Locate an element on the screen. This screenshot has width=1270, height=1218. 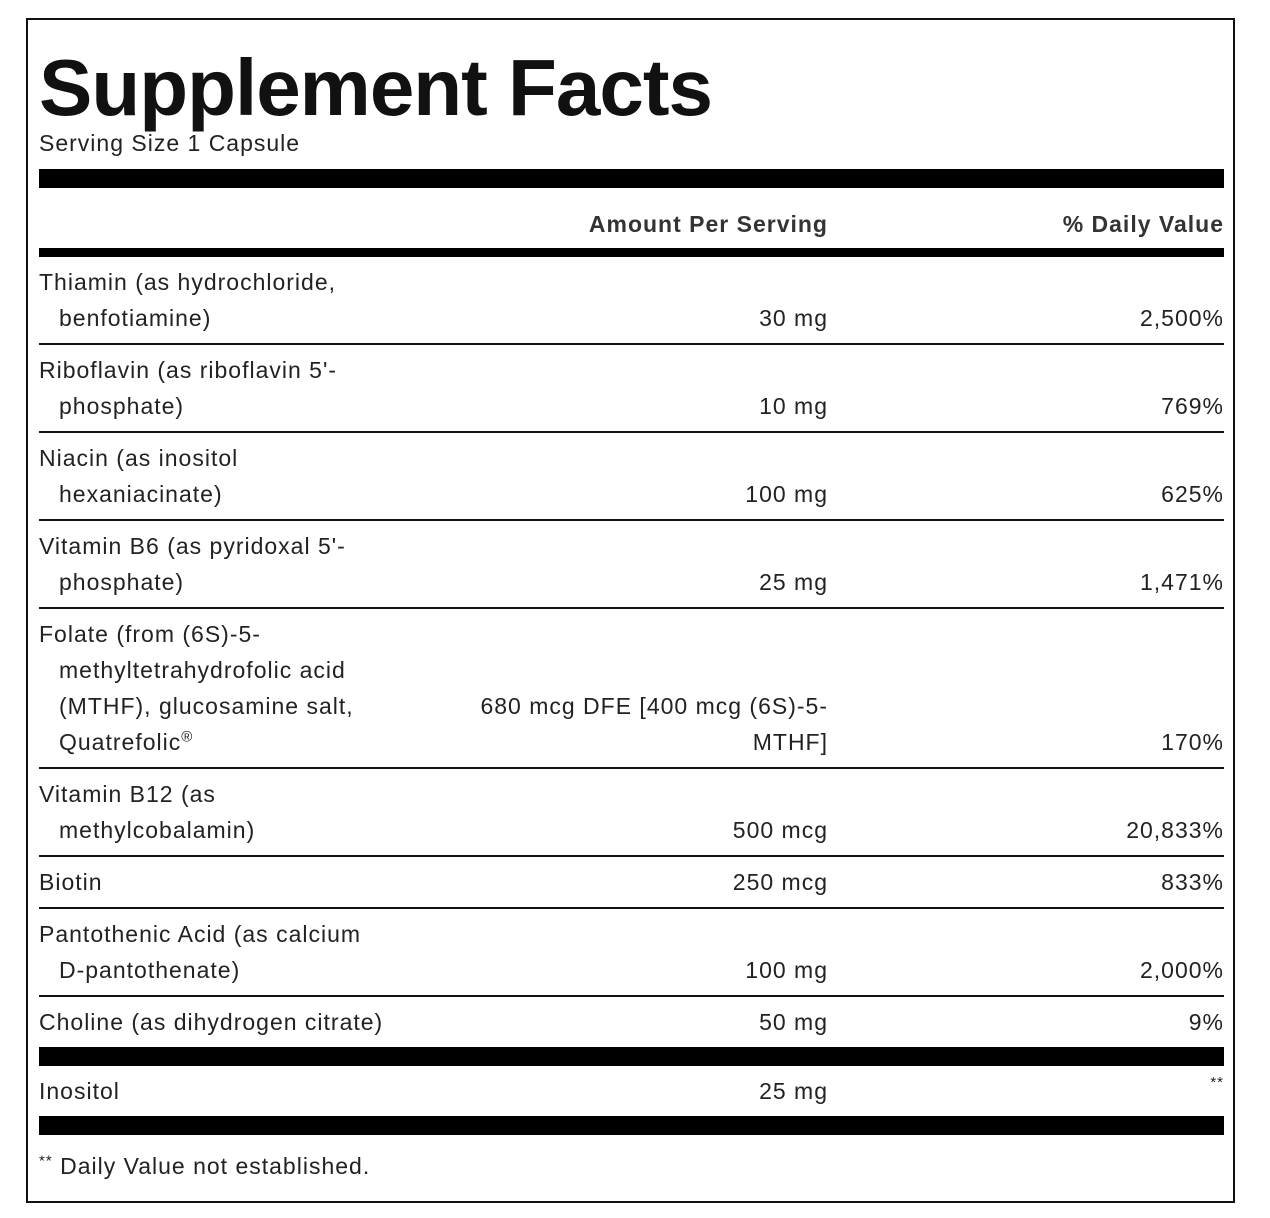
name-text: (MTHF), glucosamine salt, is located at coordinates (206, 706).